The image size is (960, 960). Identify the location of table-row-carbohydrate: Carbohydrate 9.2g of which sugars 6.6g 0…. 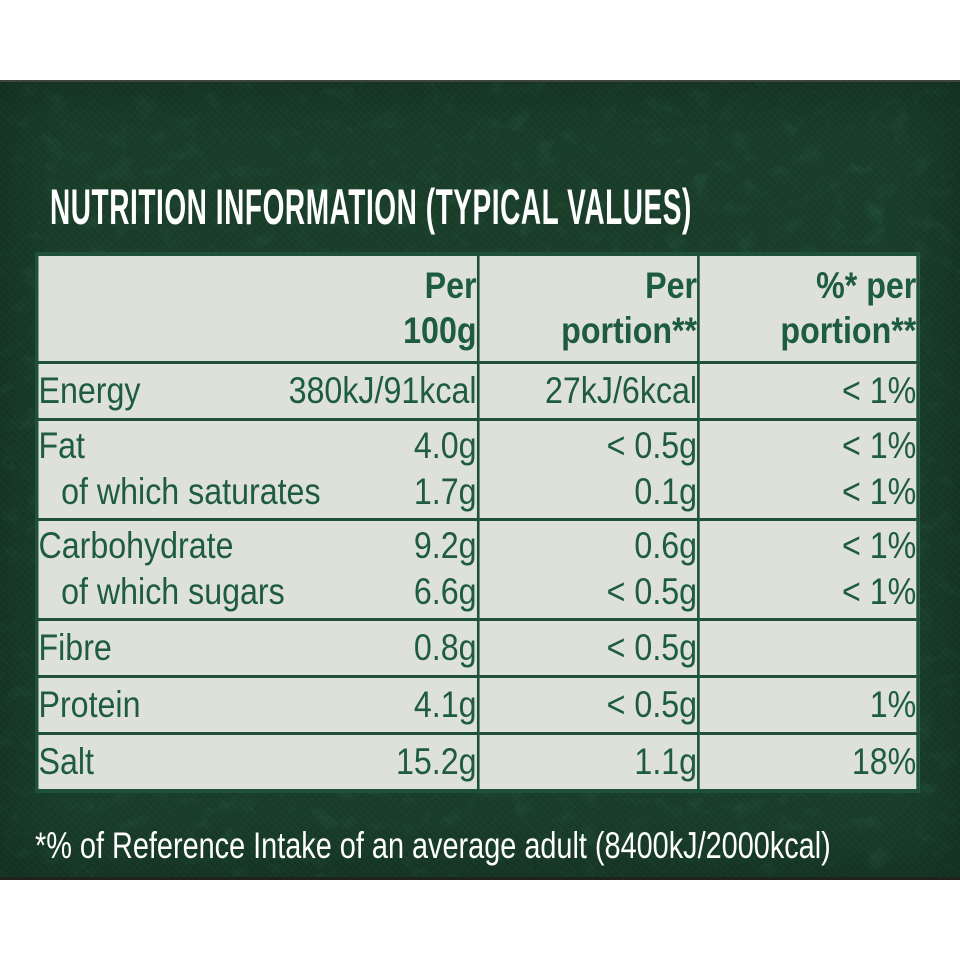
(477, 569).